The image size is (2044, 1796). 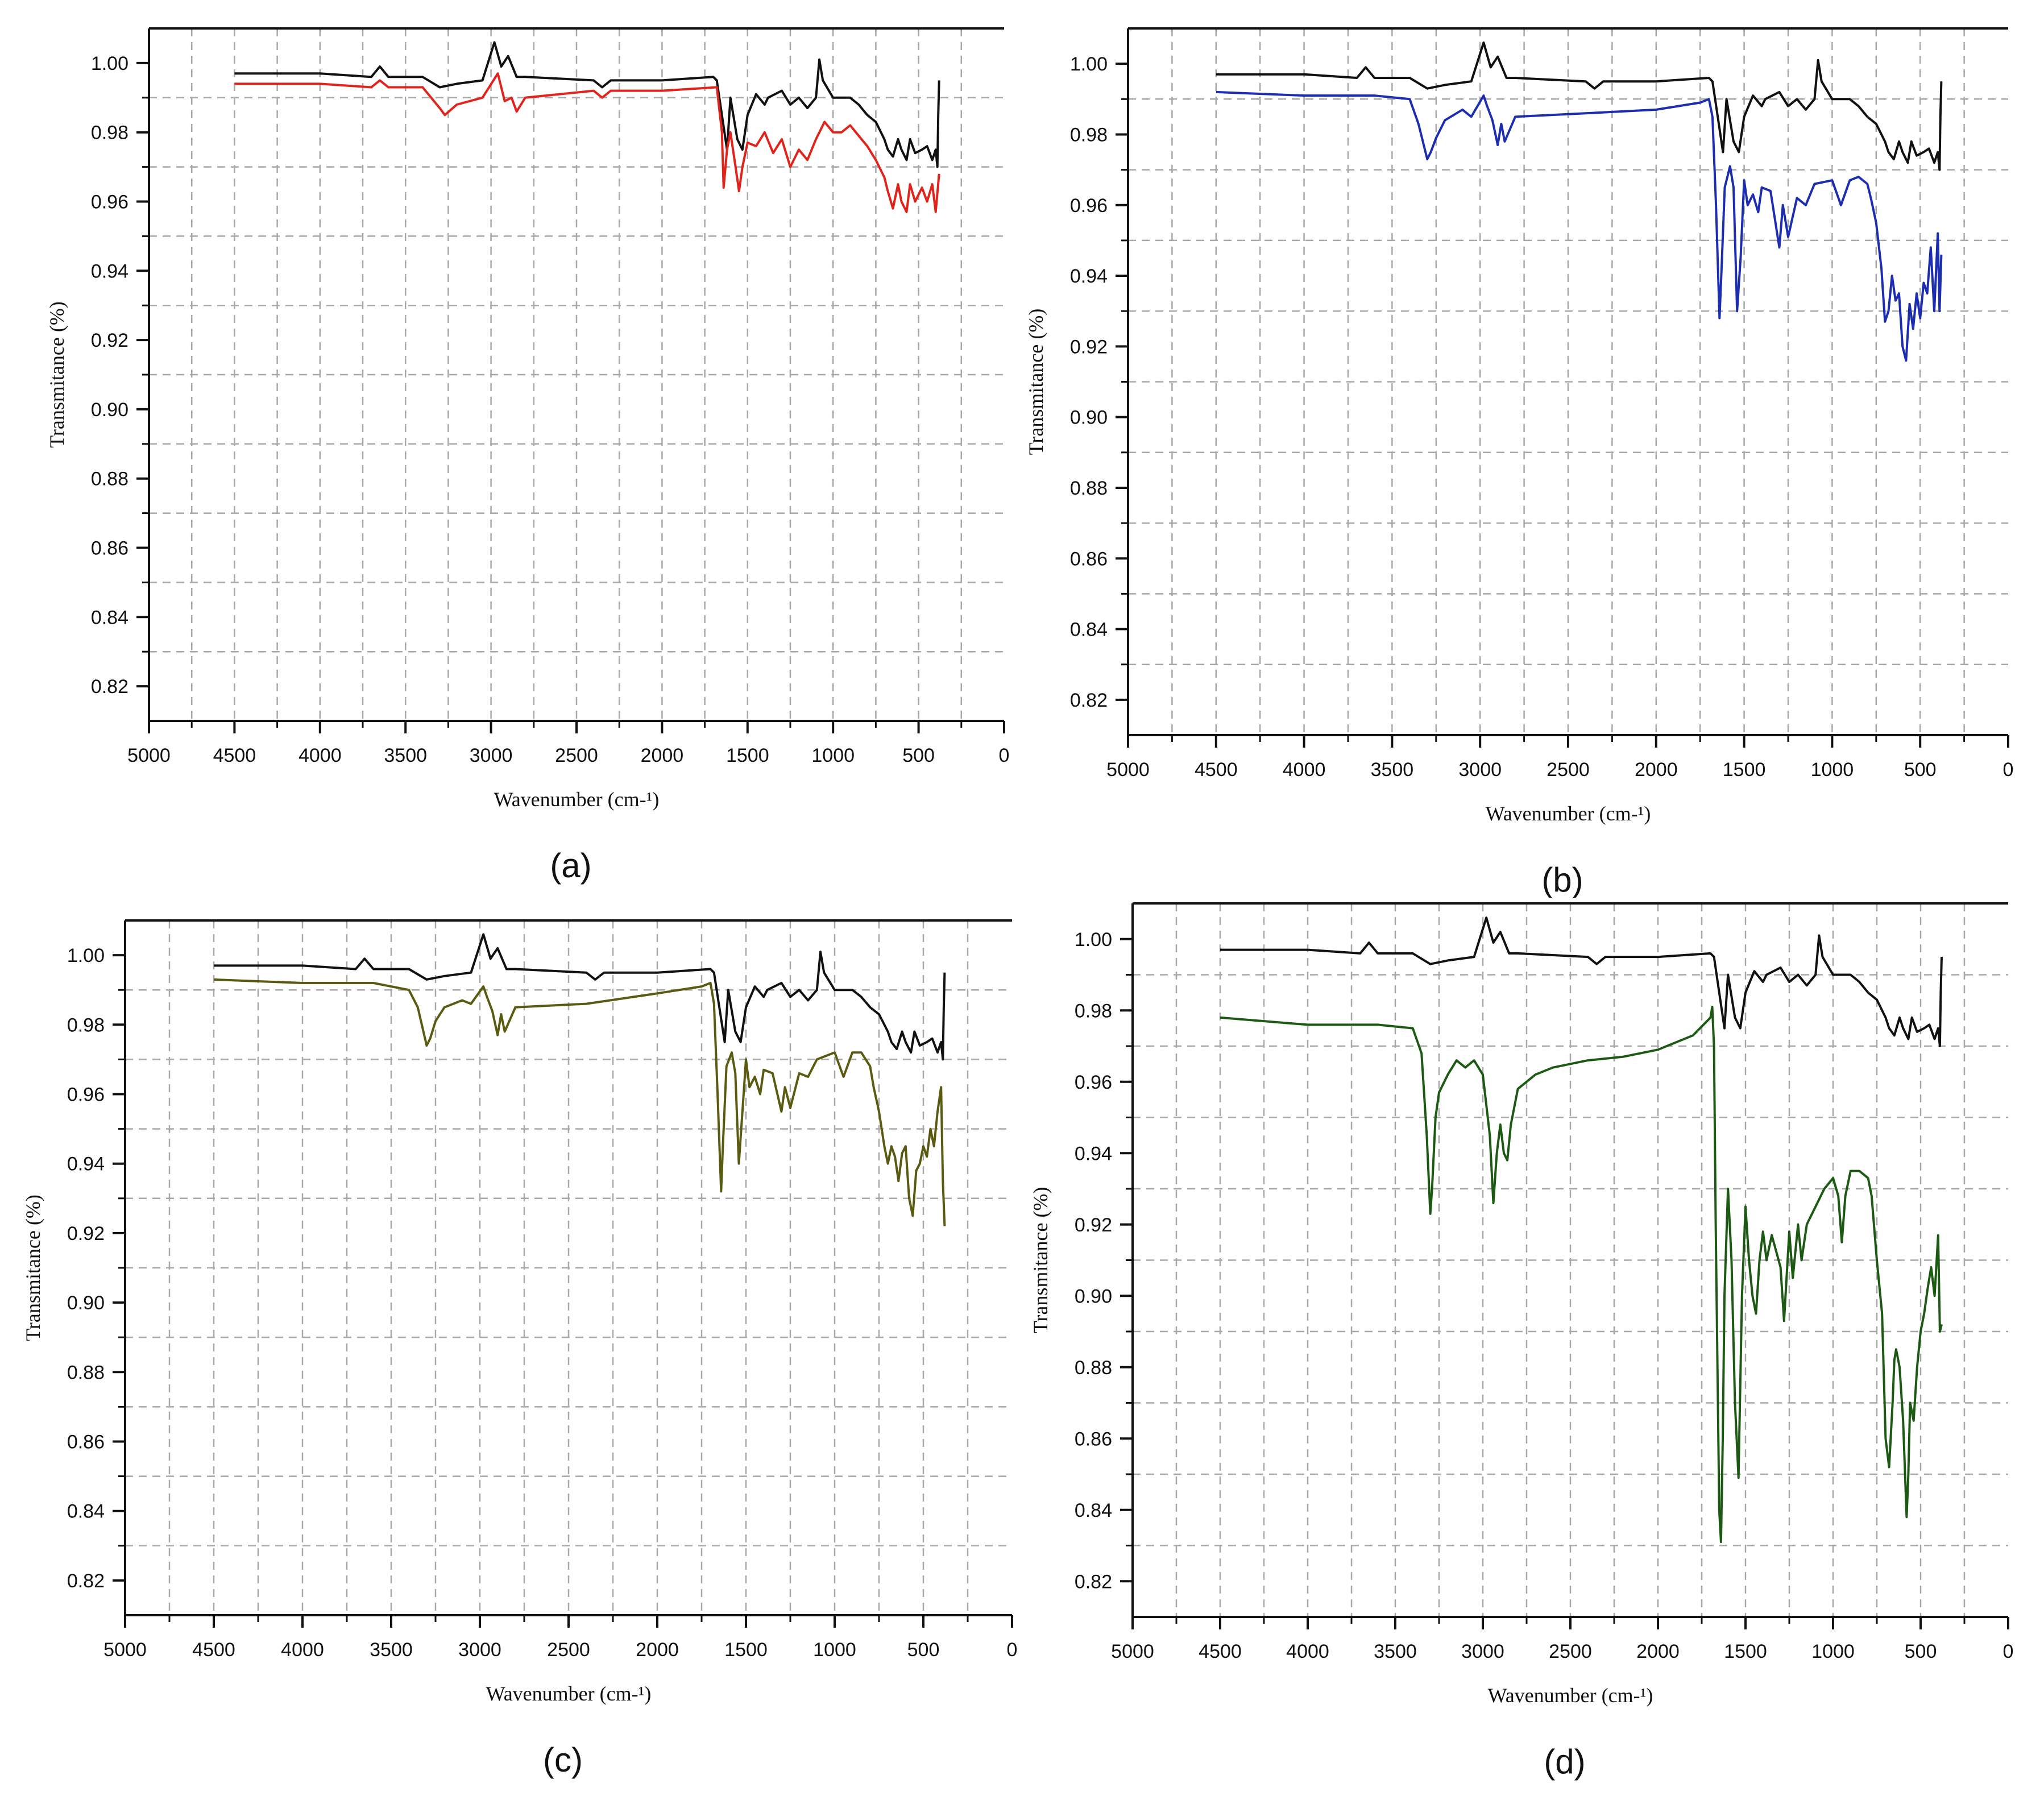 I want to click on series-line-sample-d, so click(x=1582, y=1275).